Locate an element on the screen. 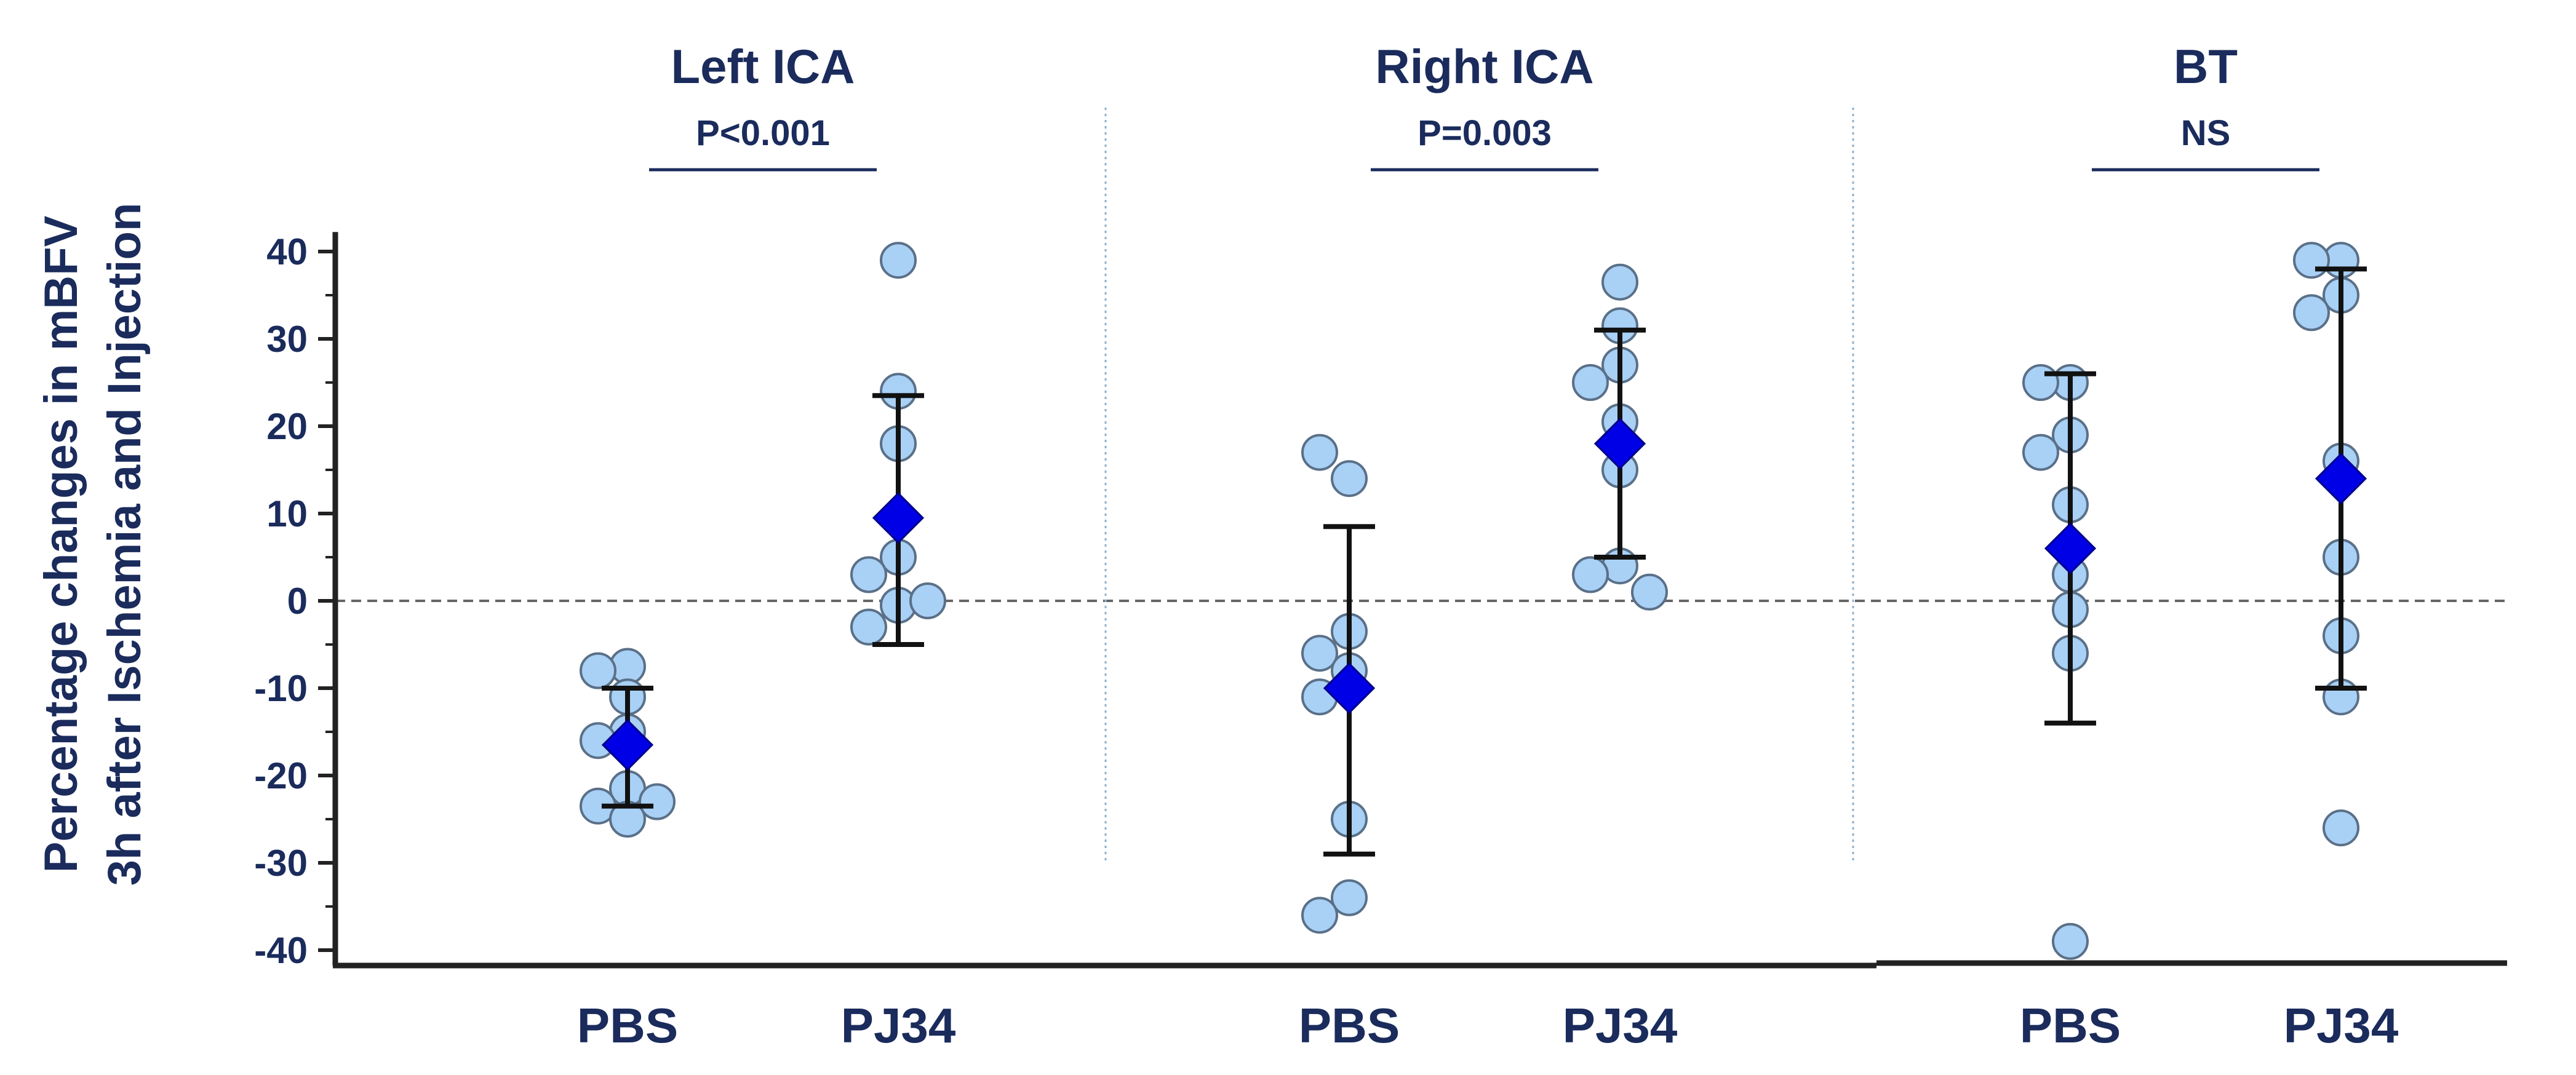  y-axis-label-line-1: Percentage changes in mBFV is located at coordinates (61, 544).